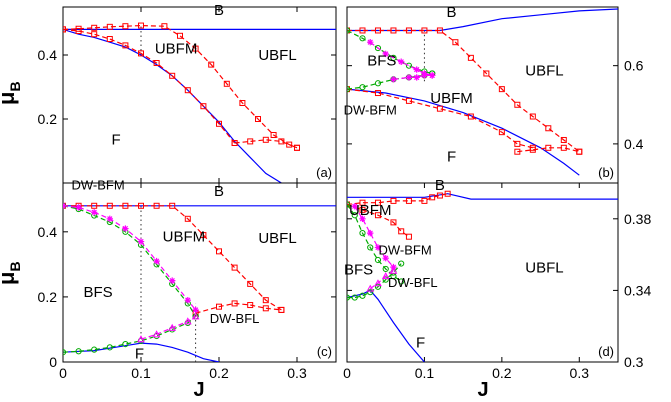 The height and width of the screenshot is (402, 671). I want to click on x-axis-label-right: J, so click(482, 390).